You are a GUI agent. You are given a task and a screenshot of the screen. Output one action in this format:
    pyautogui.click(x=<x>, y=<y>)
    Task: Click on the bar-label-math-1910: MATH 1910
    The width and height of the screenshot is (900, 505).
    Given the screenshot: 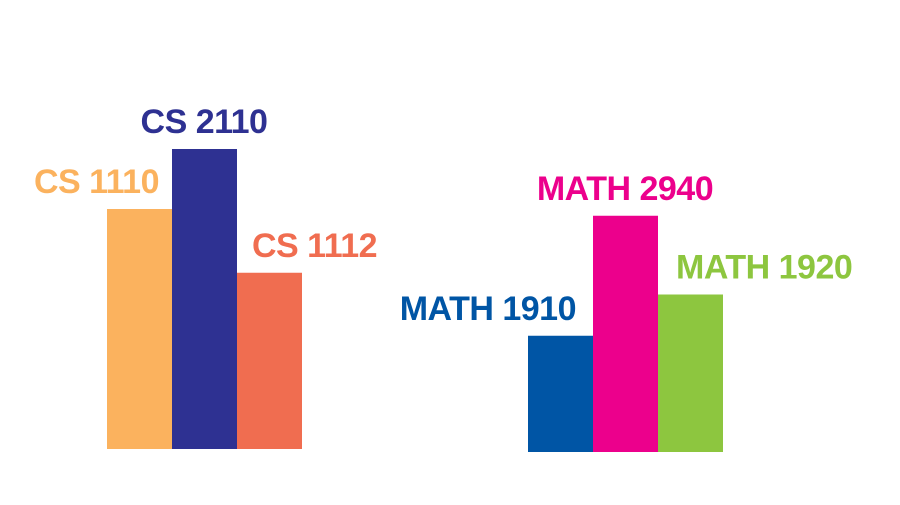 What is the action you would take?
    pyautogui.click(x=488, y=309)
    